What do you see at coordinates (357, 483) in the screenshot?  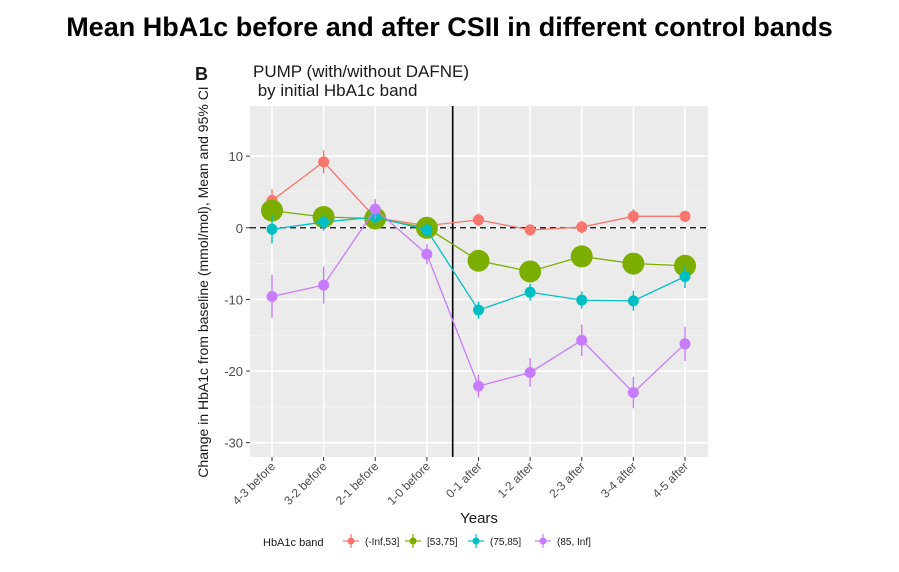 I see `x-tick-label: 2-1 before` at bounding box center [357, 483].